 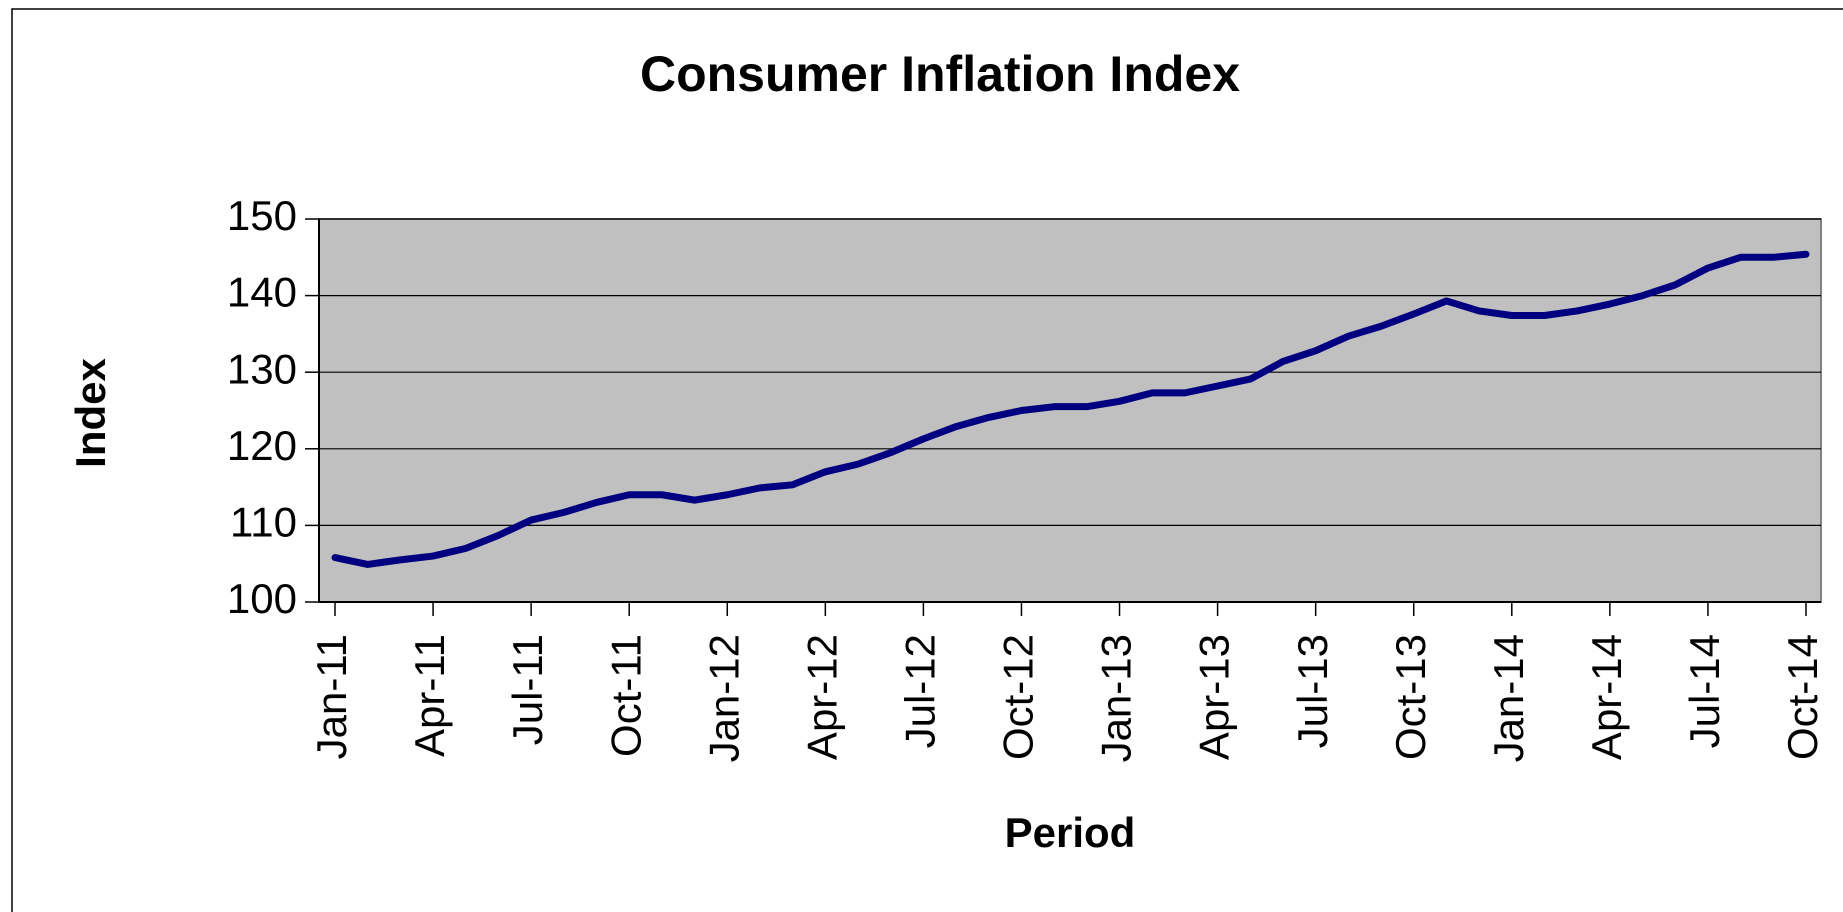 What do you see at coordinates (625, 695) in the screenshot?
I see `x-tick-label: Oct-11` at bounding box center [625, 695].